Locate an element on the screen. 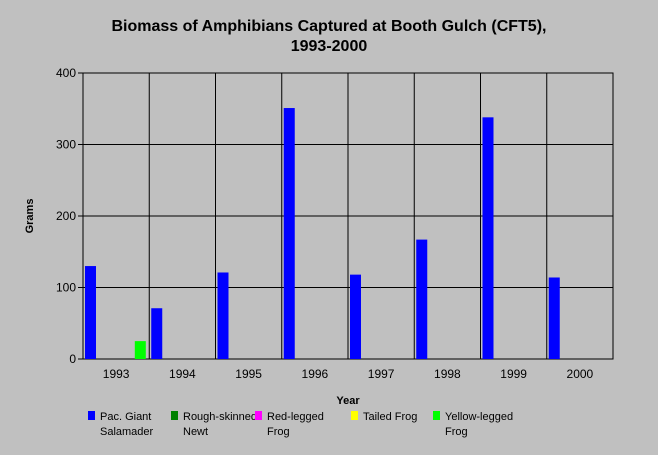 The image size is (658, 455). legend-label-4-line-0: Yellow-legged is located at coordinates (479, 417).